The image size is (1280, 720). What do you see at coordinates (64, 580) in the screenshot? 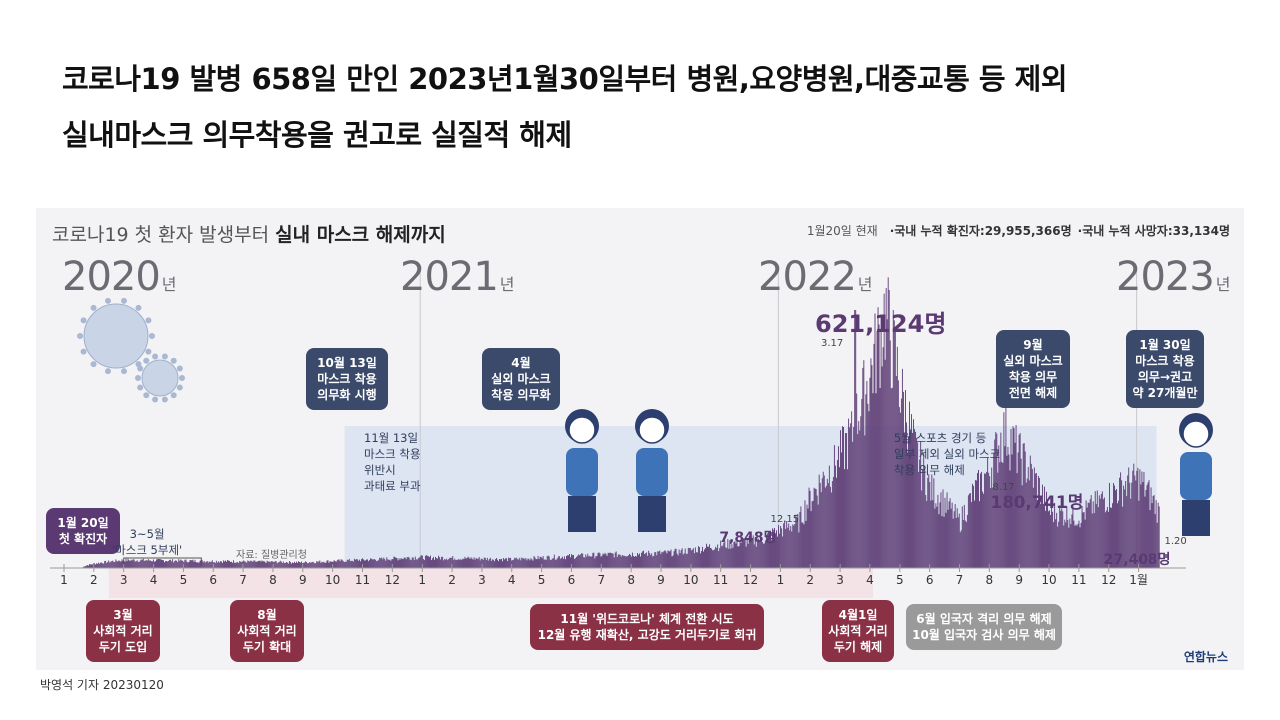
I see `month-tick-label: 1` at bounding box center [64, 580].